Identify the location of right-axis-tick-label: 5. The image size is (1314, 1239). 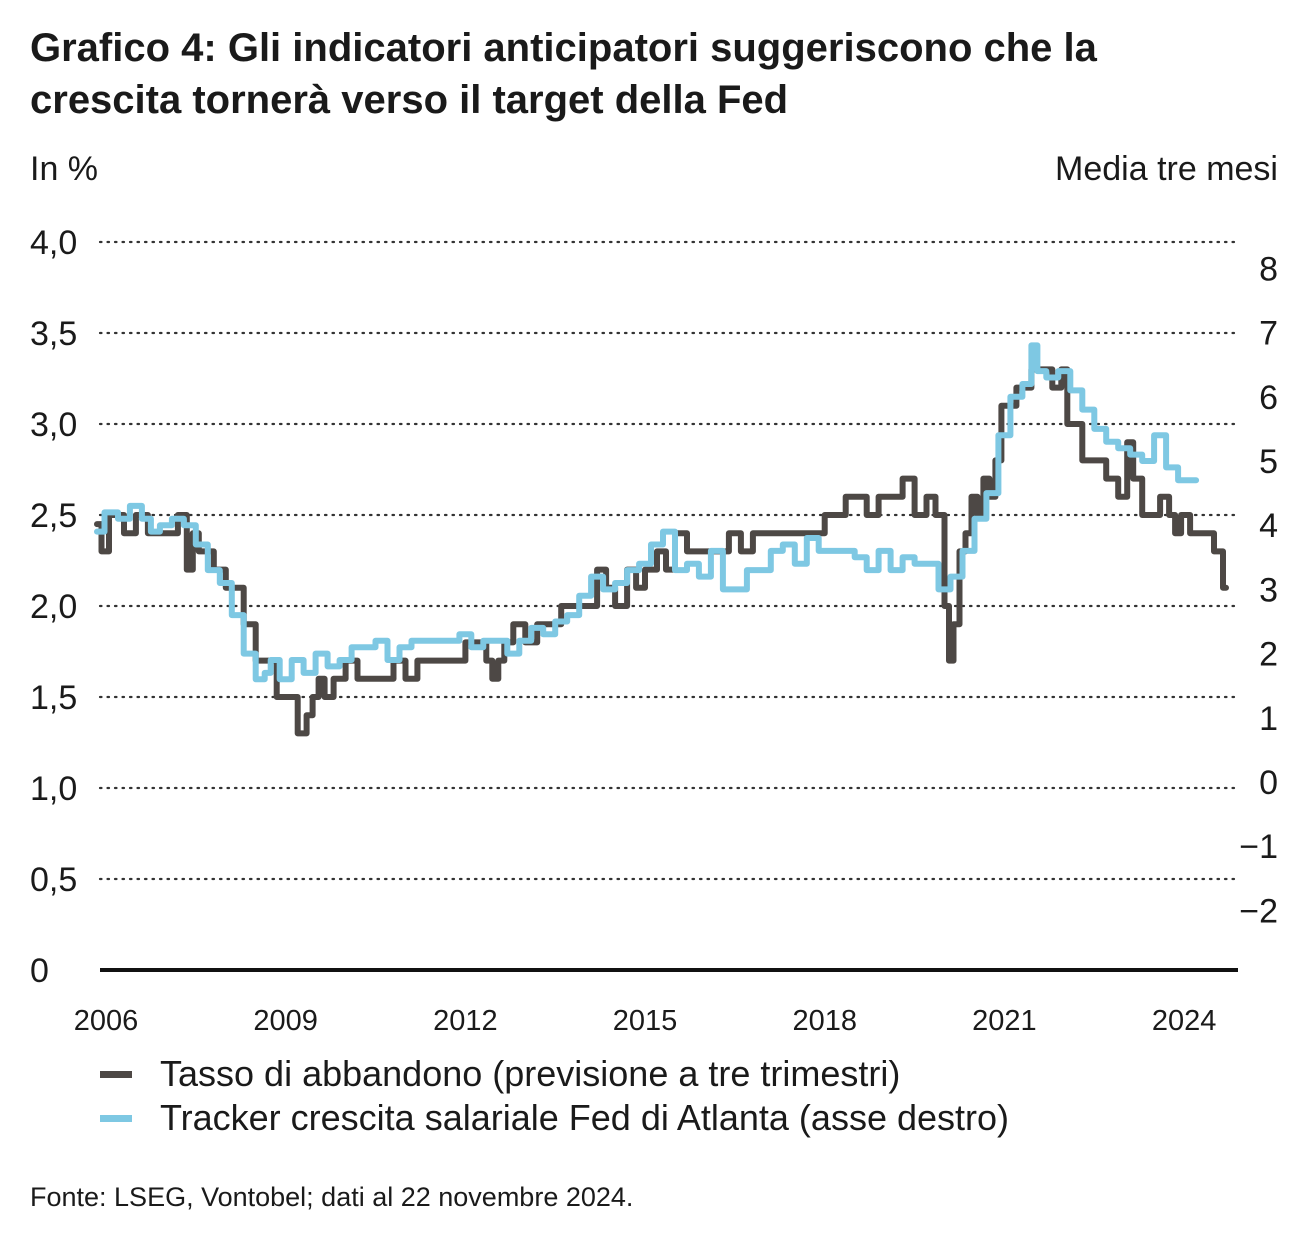
(1268, 462).